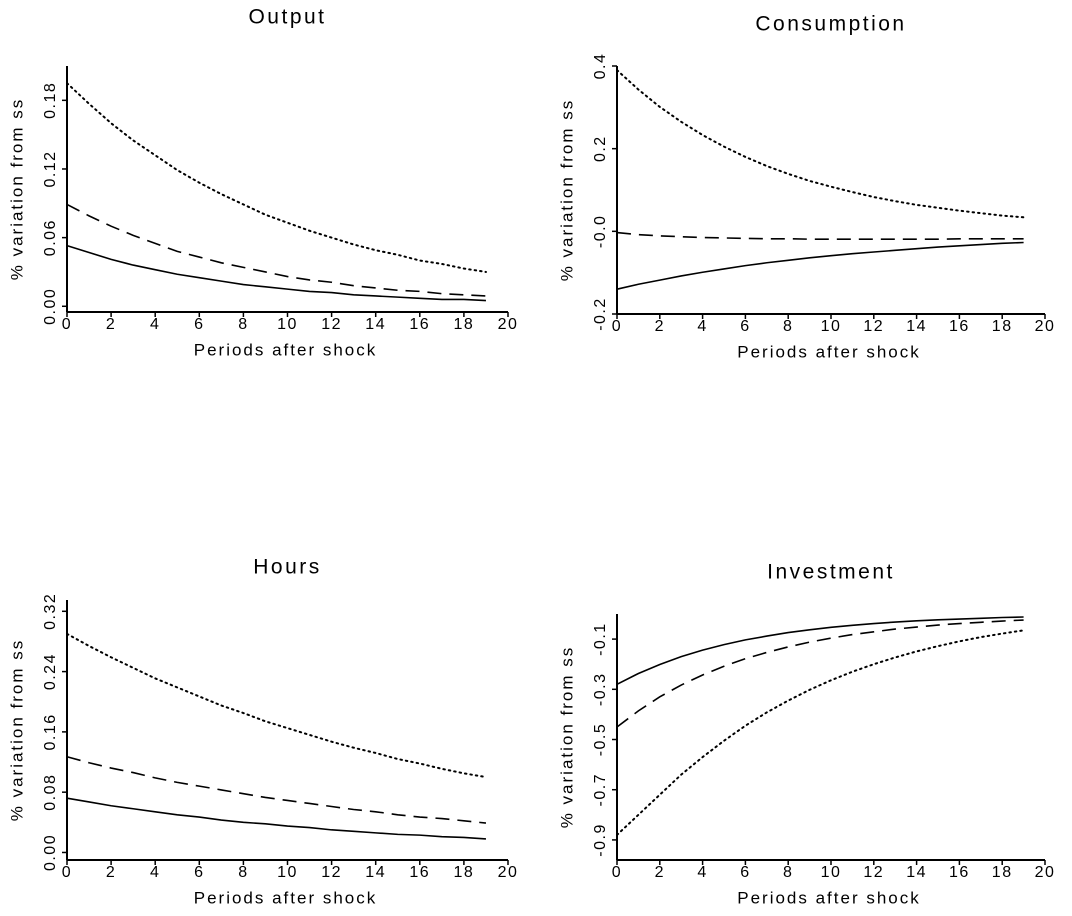  What do you see at coordinates (600, 840) in the screenshot?
I see `y-tick-label: -0.9` at bounding box center [600, 840].